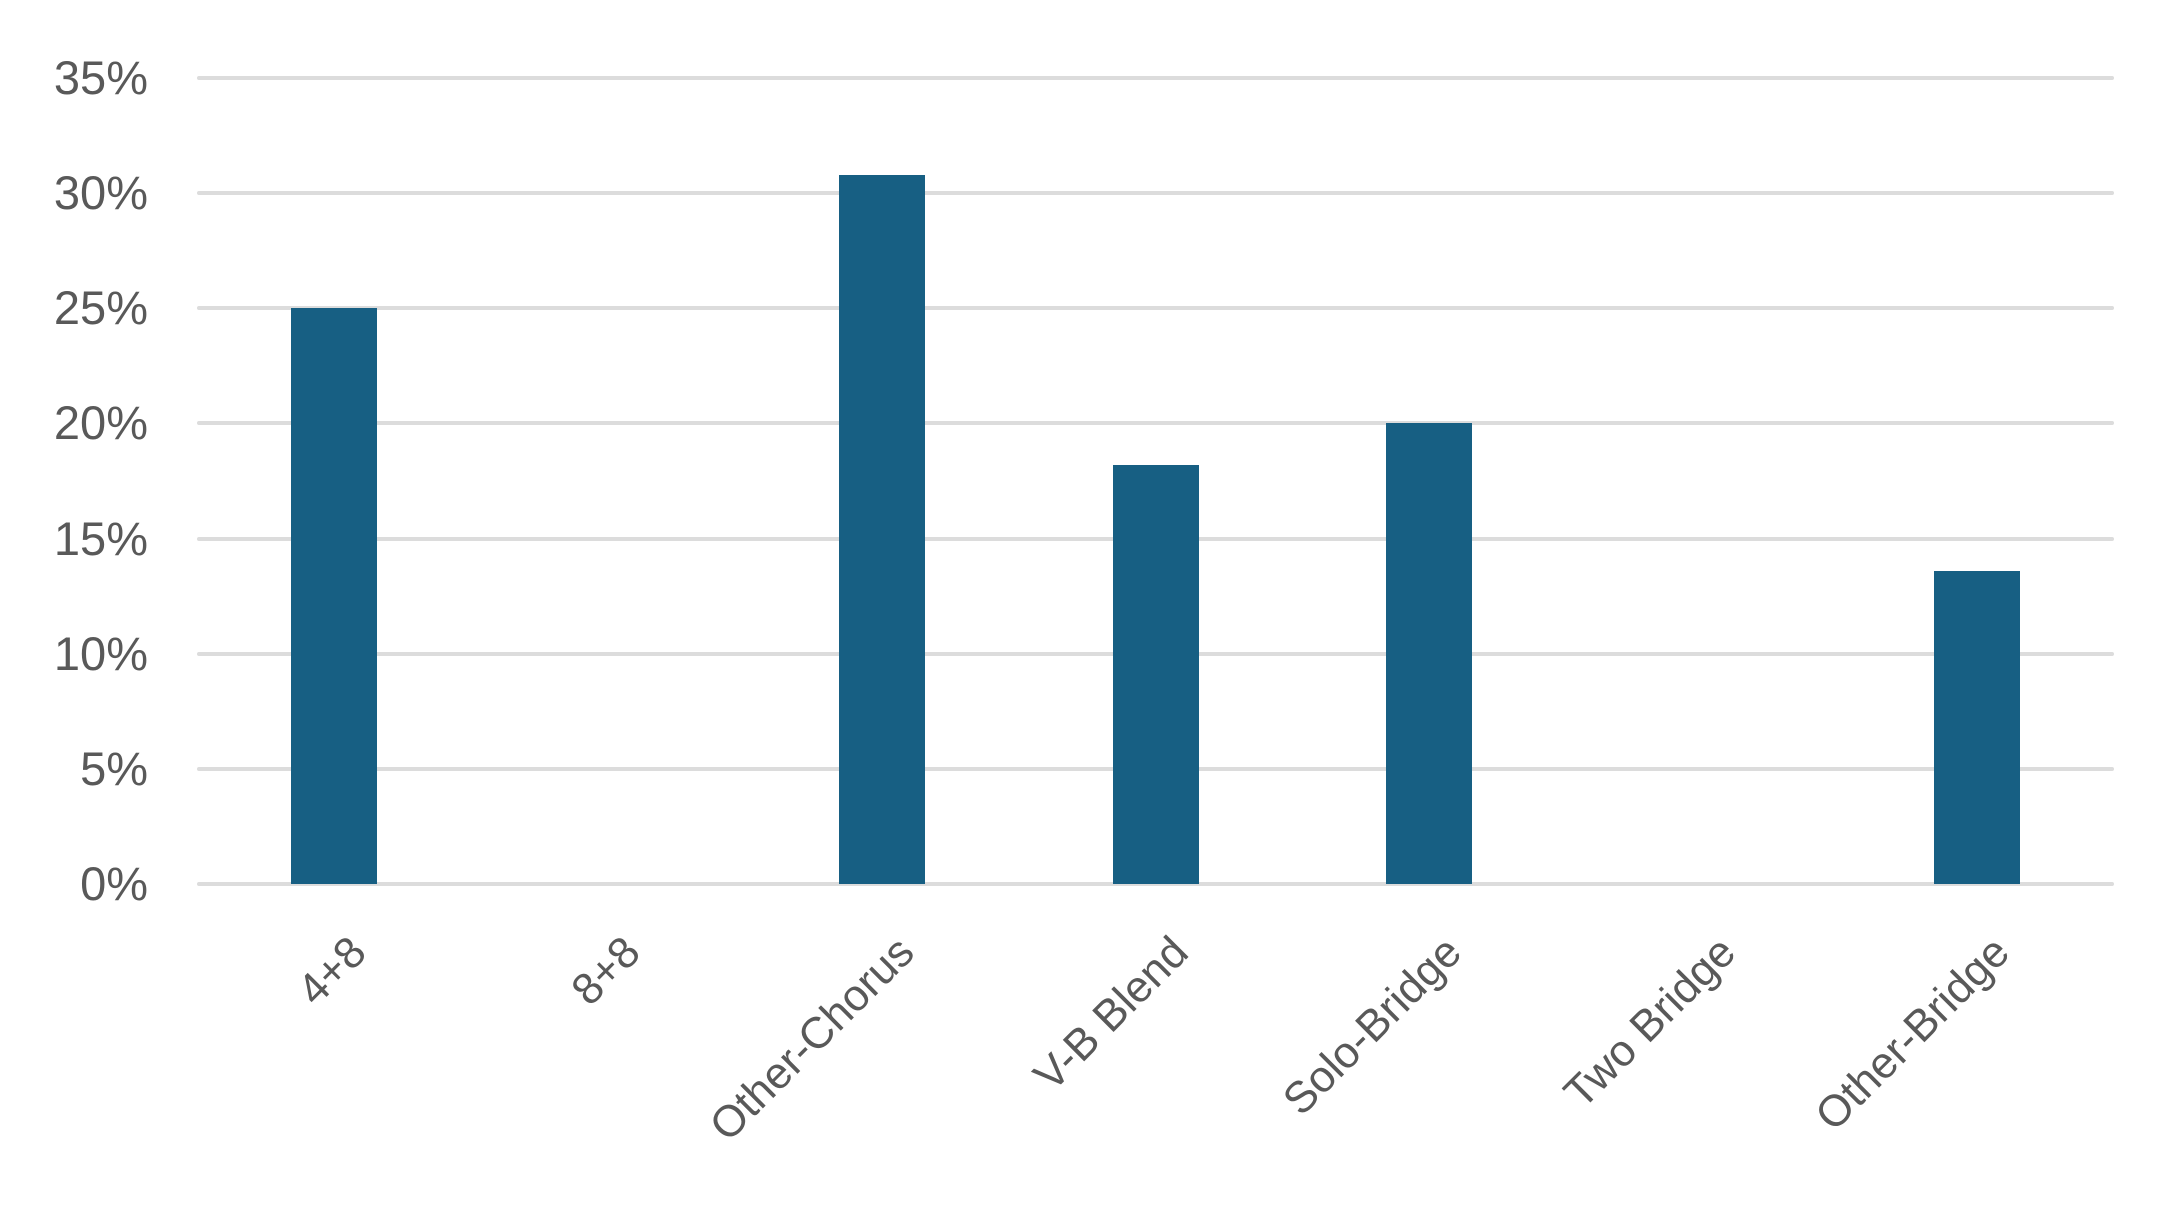 This screenshot has width=2158, height=1220. What do you see at coordinates (100, 308) in the screenshot?
I see `y-axis-label-25%: 25%` at bounding box center [100, 308].